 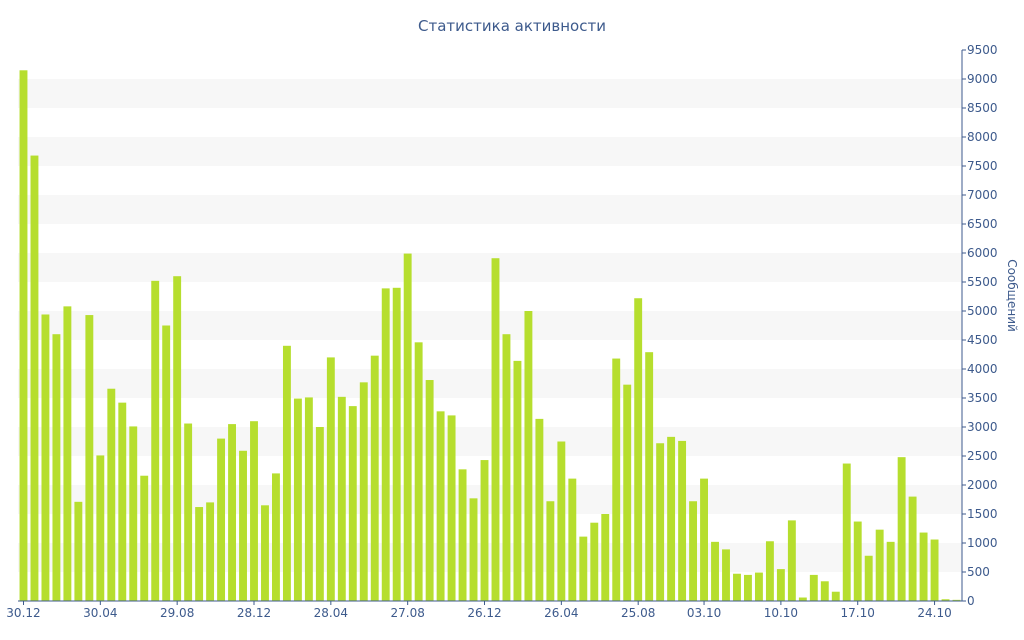 What do you see at coordinates (177, 613) in the screenshot?
I see `x-tick-label: 29.08` at bounding box center [177, 613].